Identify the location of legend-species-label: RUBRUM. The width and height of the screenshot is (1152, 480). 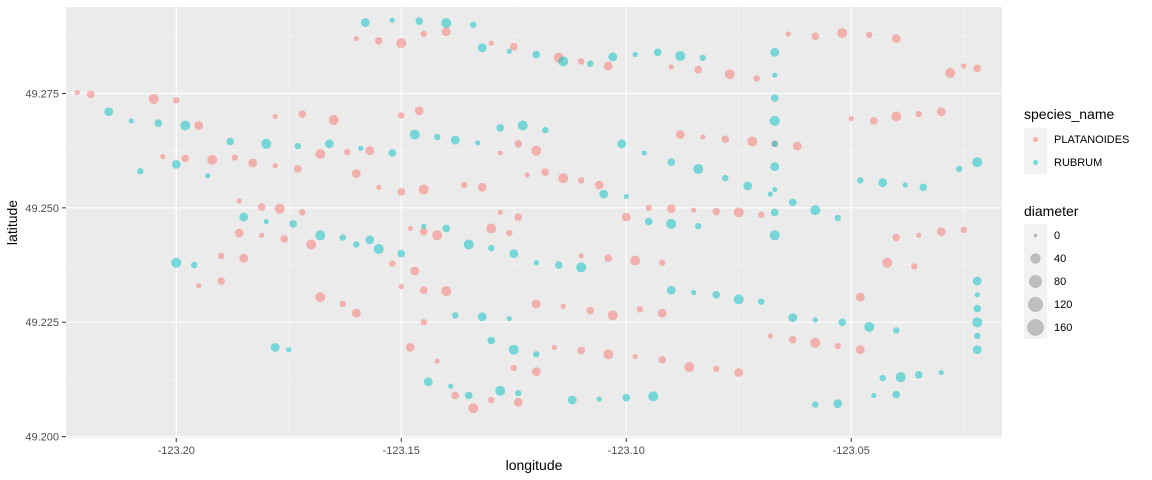
(1078, 163).